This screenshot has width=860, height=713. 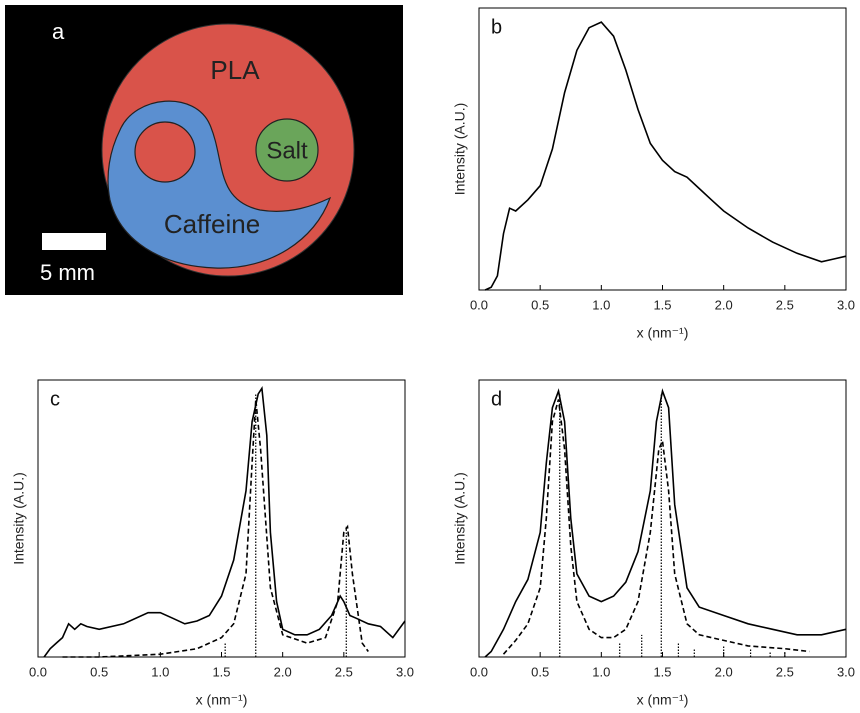 I want to click on region-label: Salt, so click(x=287, y=150).